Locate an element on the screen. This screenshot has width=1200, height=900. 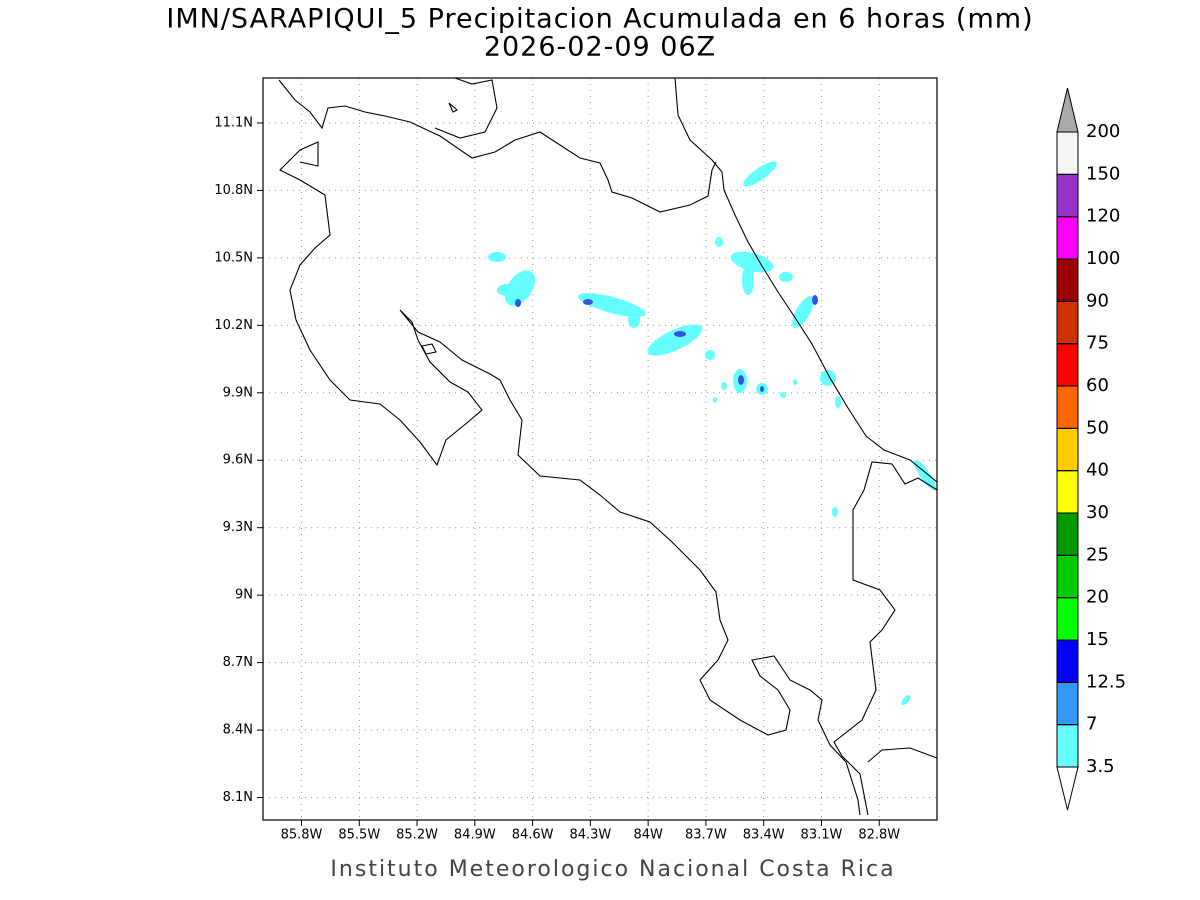
y-tick-label: 8.1N is located at coordinates (238, 797).